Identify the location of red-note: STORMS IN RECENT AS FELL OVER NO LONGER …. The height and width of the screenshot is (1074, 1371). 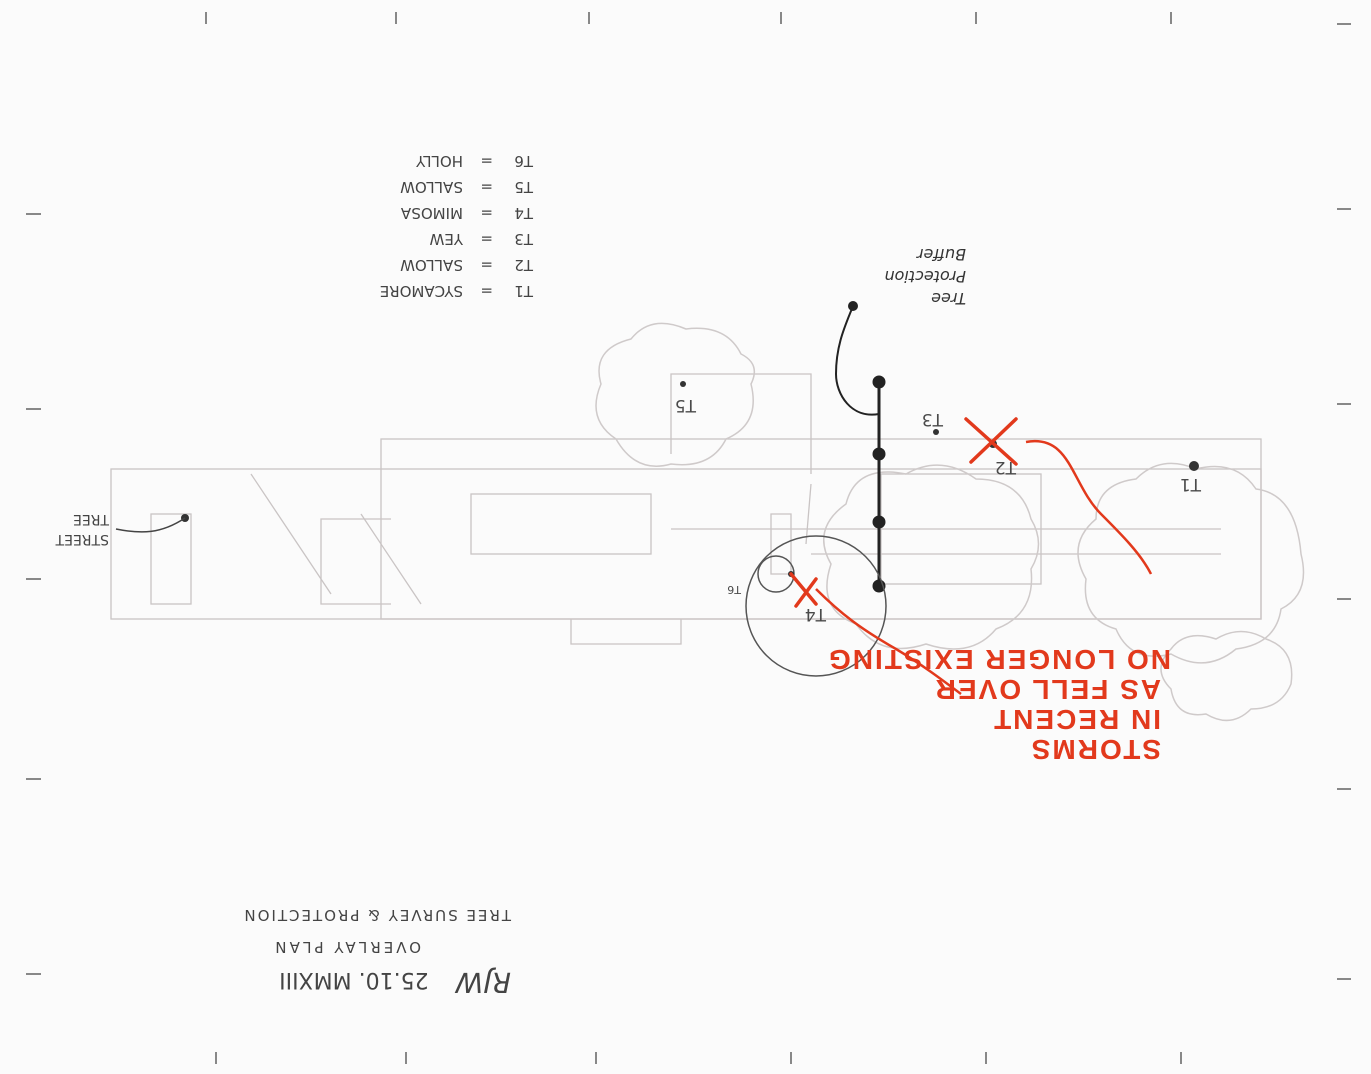
(981, 704).